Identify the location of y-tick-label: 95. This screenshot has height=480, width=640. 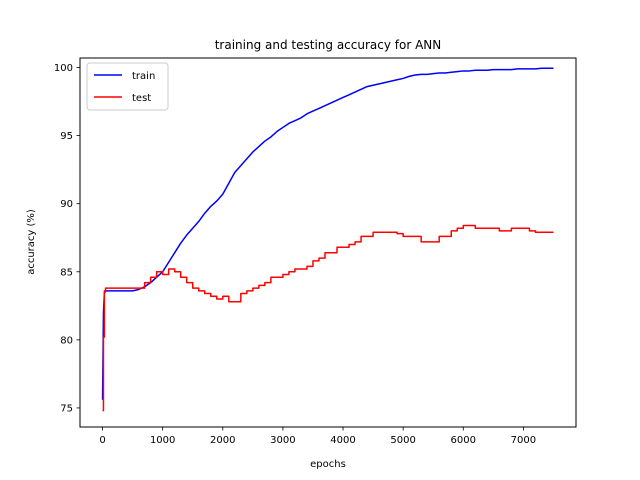
(66, 136).